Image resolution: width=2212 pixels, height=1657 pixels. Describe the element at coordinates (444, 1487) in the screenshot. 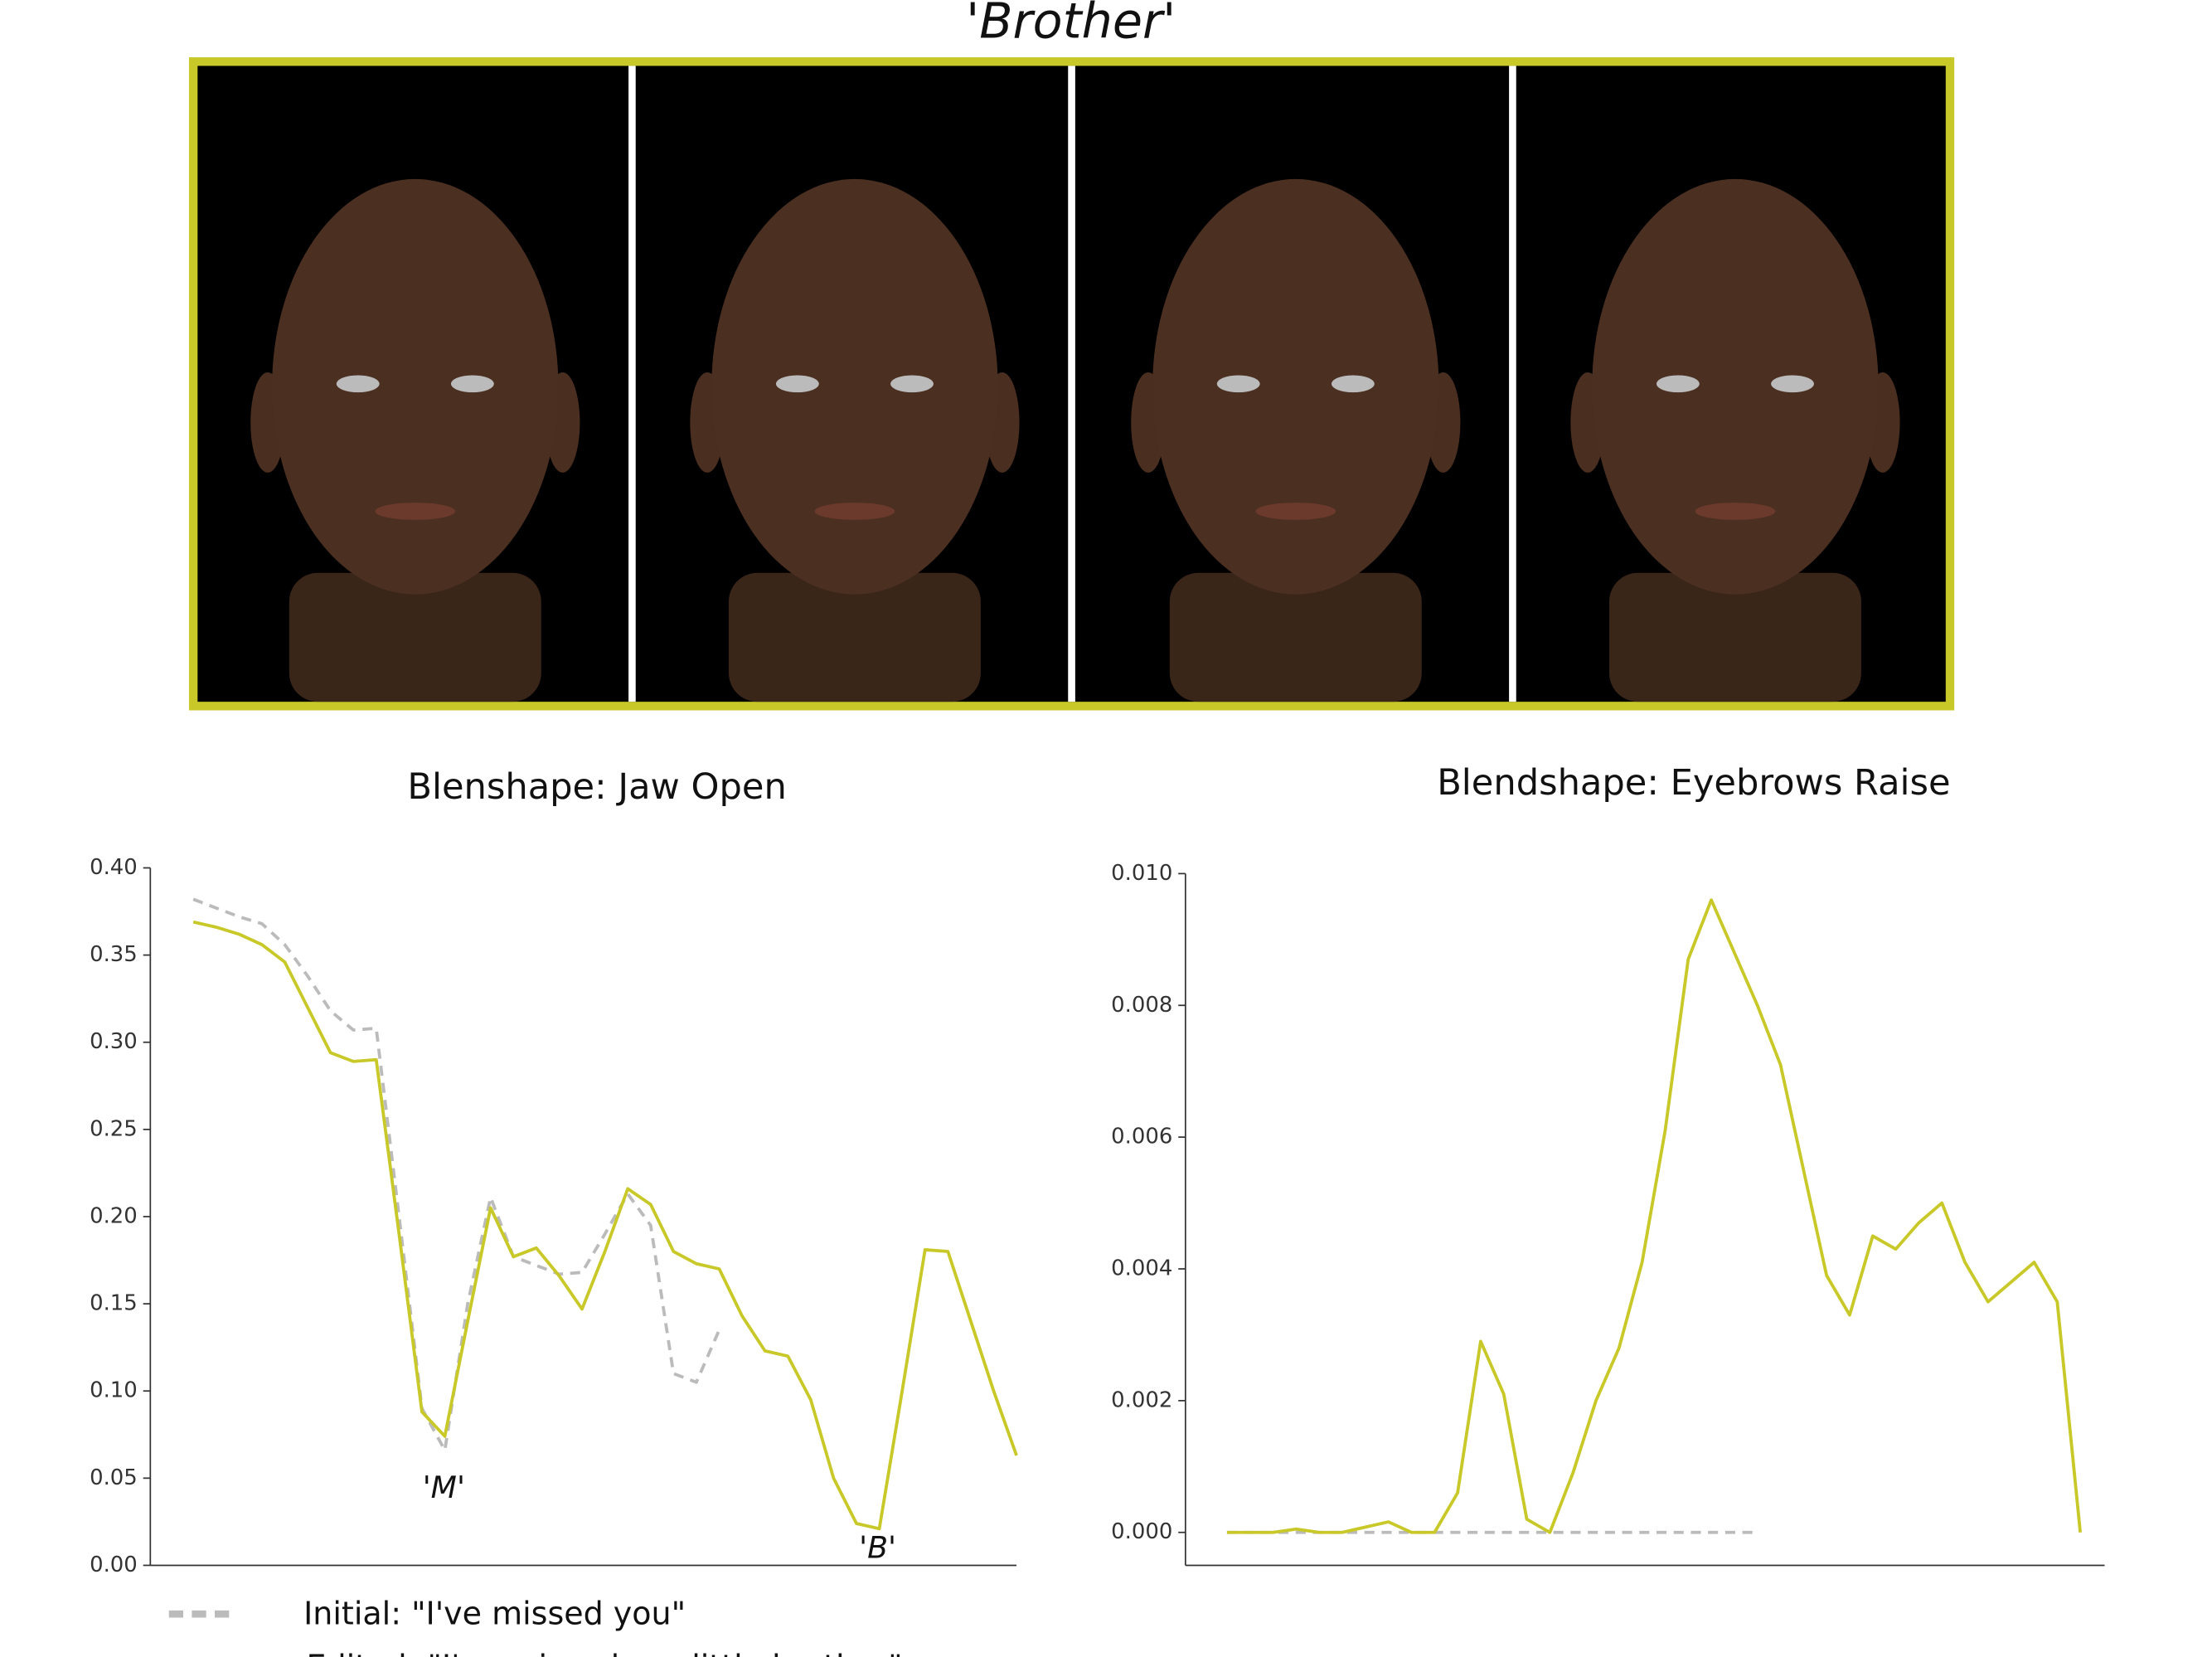

I see `annotation: 'M'` at that location.